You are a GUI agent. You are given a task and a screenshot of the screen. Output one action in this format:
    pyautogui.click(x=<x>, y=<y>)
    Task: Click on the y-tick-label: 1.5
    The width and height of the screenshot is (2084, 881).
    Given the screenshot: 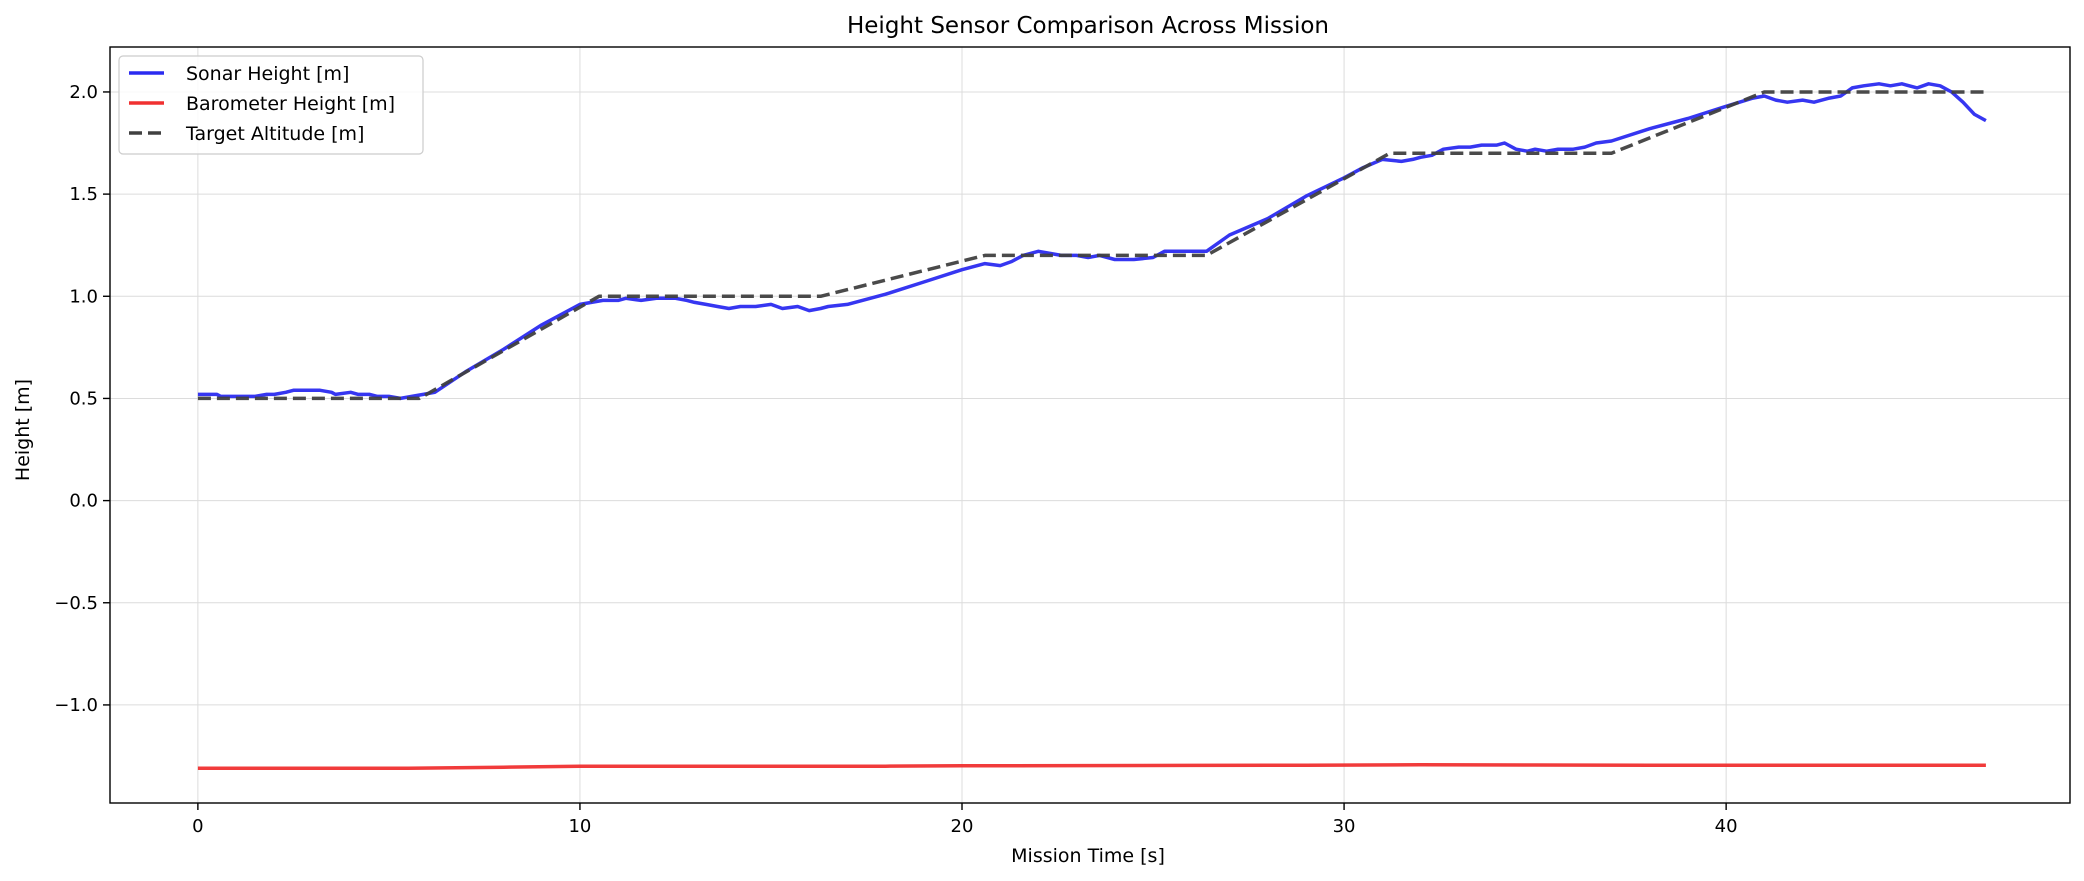 What is the action you would take?
    pyautogui.click(x=83, y=194)
    